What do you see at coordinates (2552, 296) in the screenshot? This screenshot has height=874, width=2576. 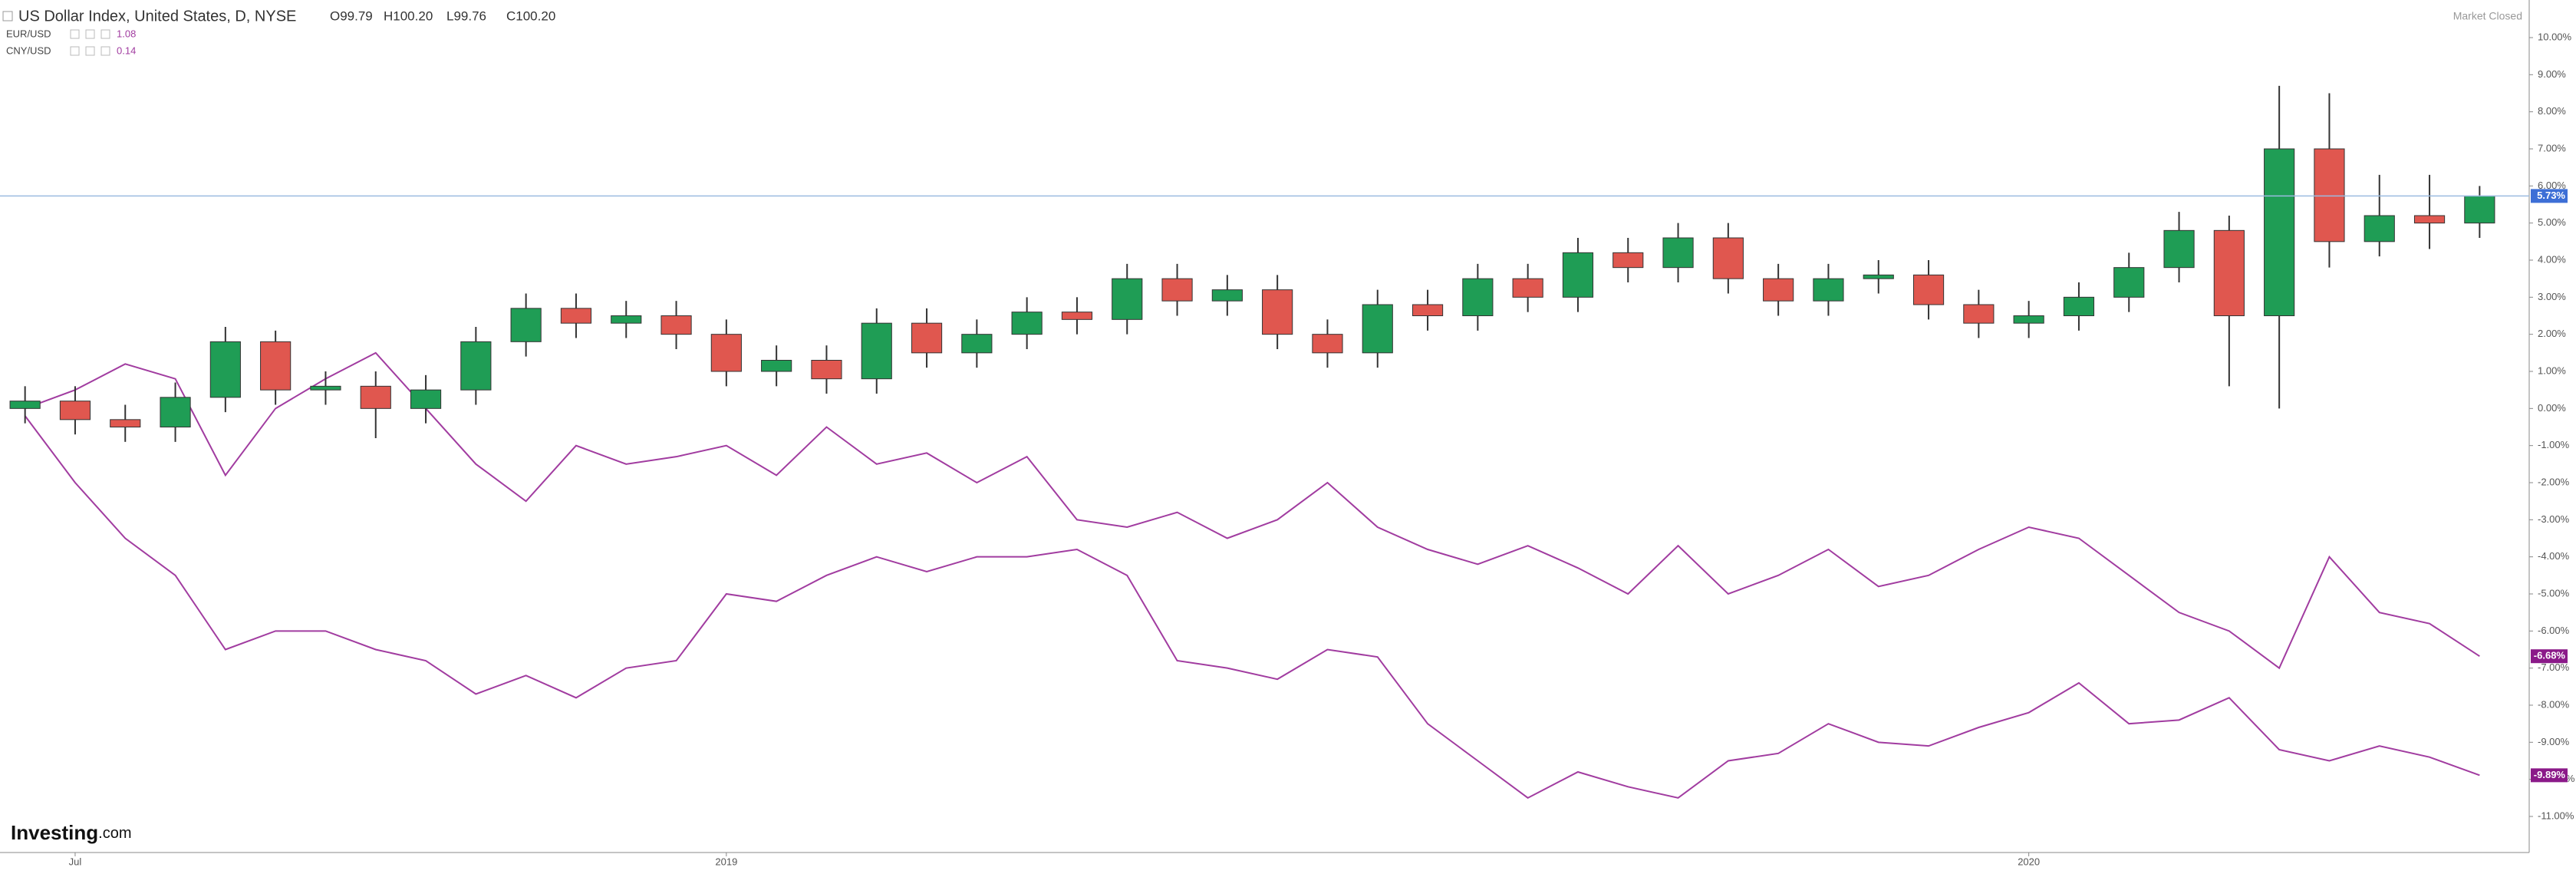 I see `y-tick-label: 3.00%` at bounding box center [2552, 296].